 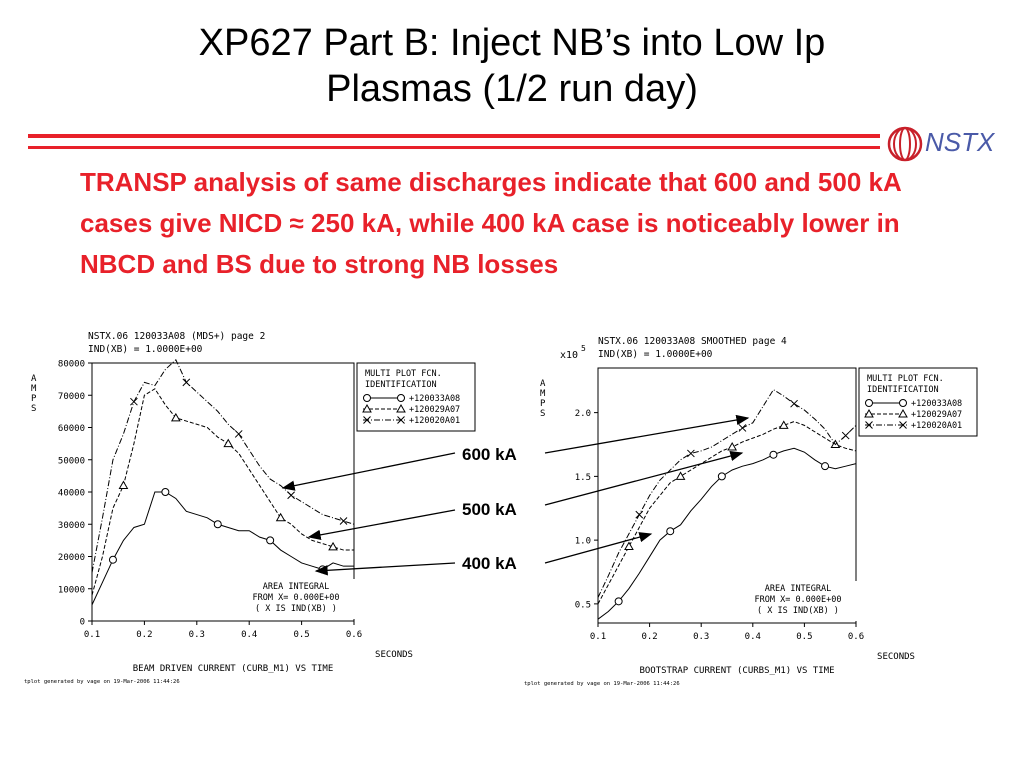 What do you see at coordinates (34, 399) in the screenshot?
I see `y-axis-label-char: P` at bounding box center [34, 399].